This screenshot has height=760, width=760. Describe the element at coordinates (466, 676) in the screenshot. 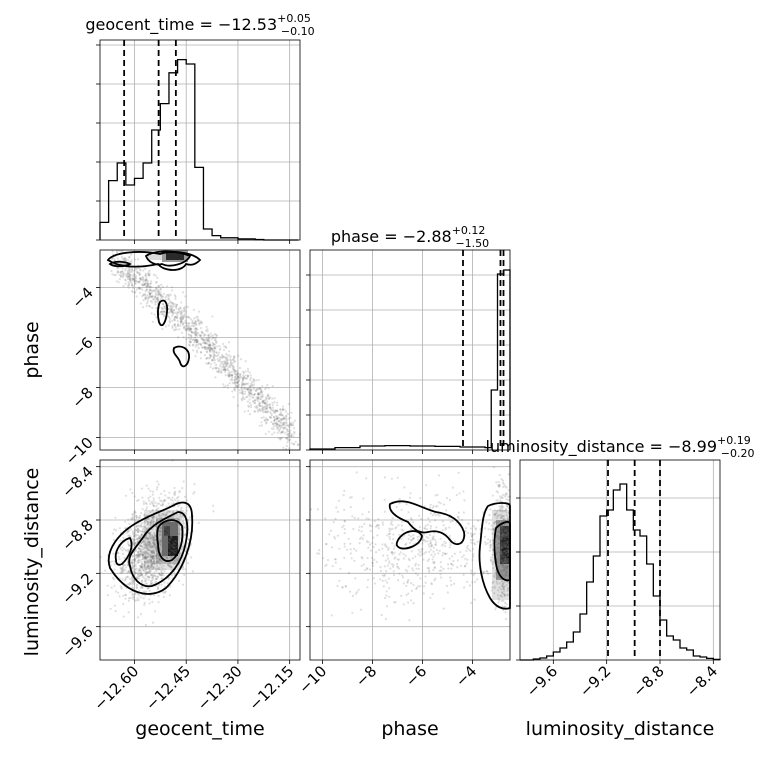

I see `x-tick-label: −4` at that location.